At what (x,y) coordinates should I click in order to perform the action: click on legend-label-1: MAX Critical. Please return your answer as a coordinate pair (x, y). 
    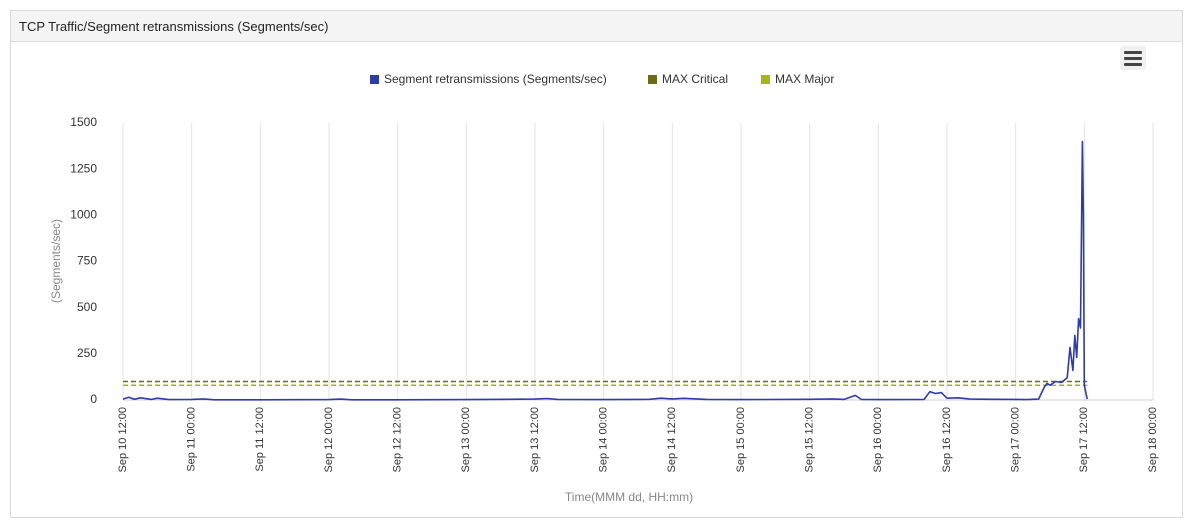
    Looking at the image, I should click on (695, 79).